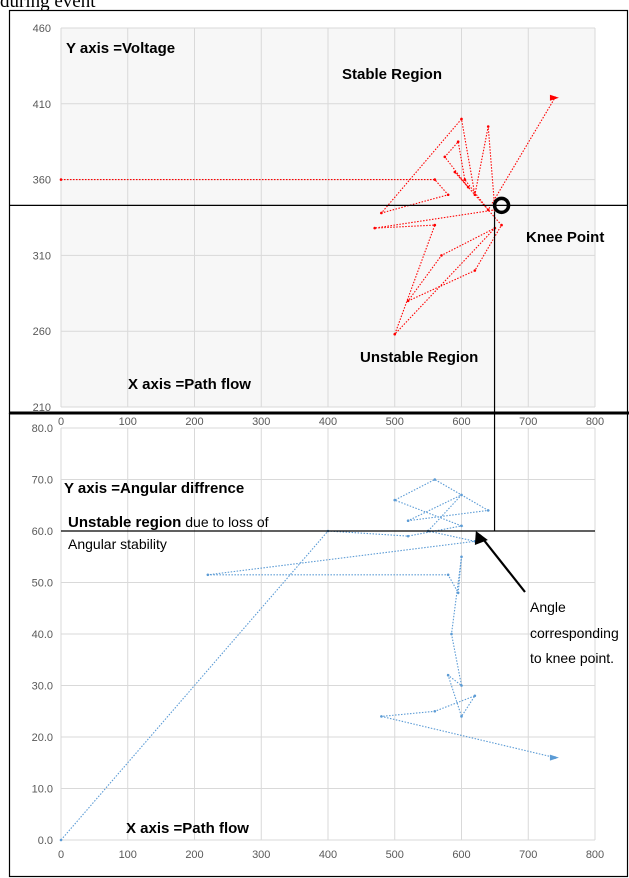 The image size is (629, 878). Describe the element at coordinates (42, 687) in the screenshot. I see `y-tick-label: 30.0` at that location.